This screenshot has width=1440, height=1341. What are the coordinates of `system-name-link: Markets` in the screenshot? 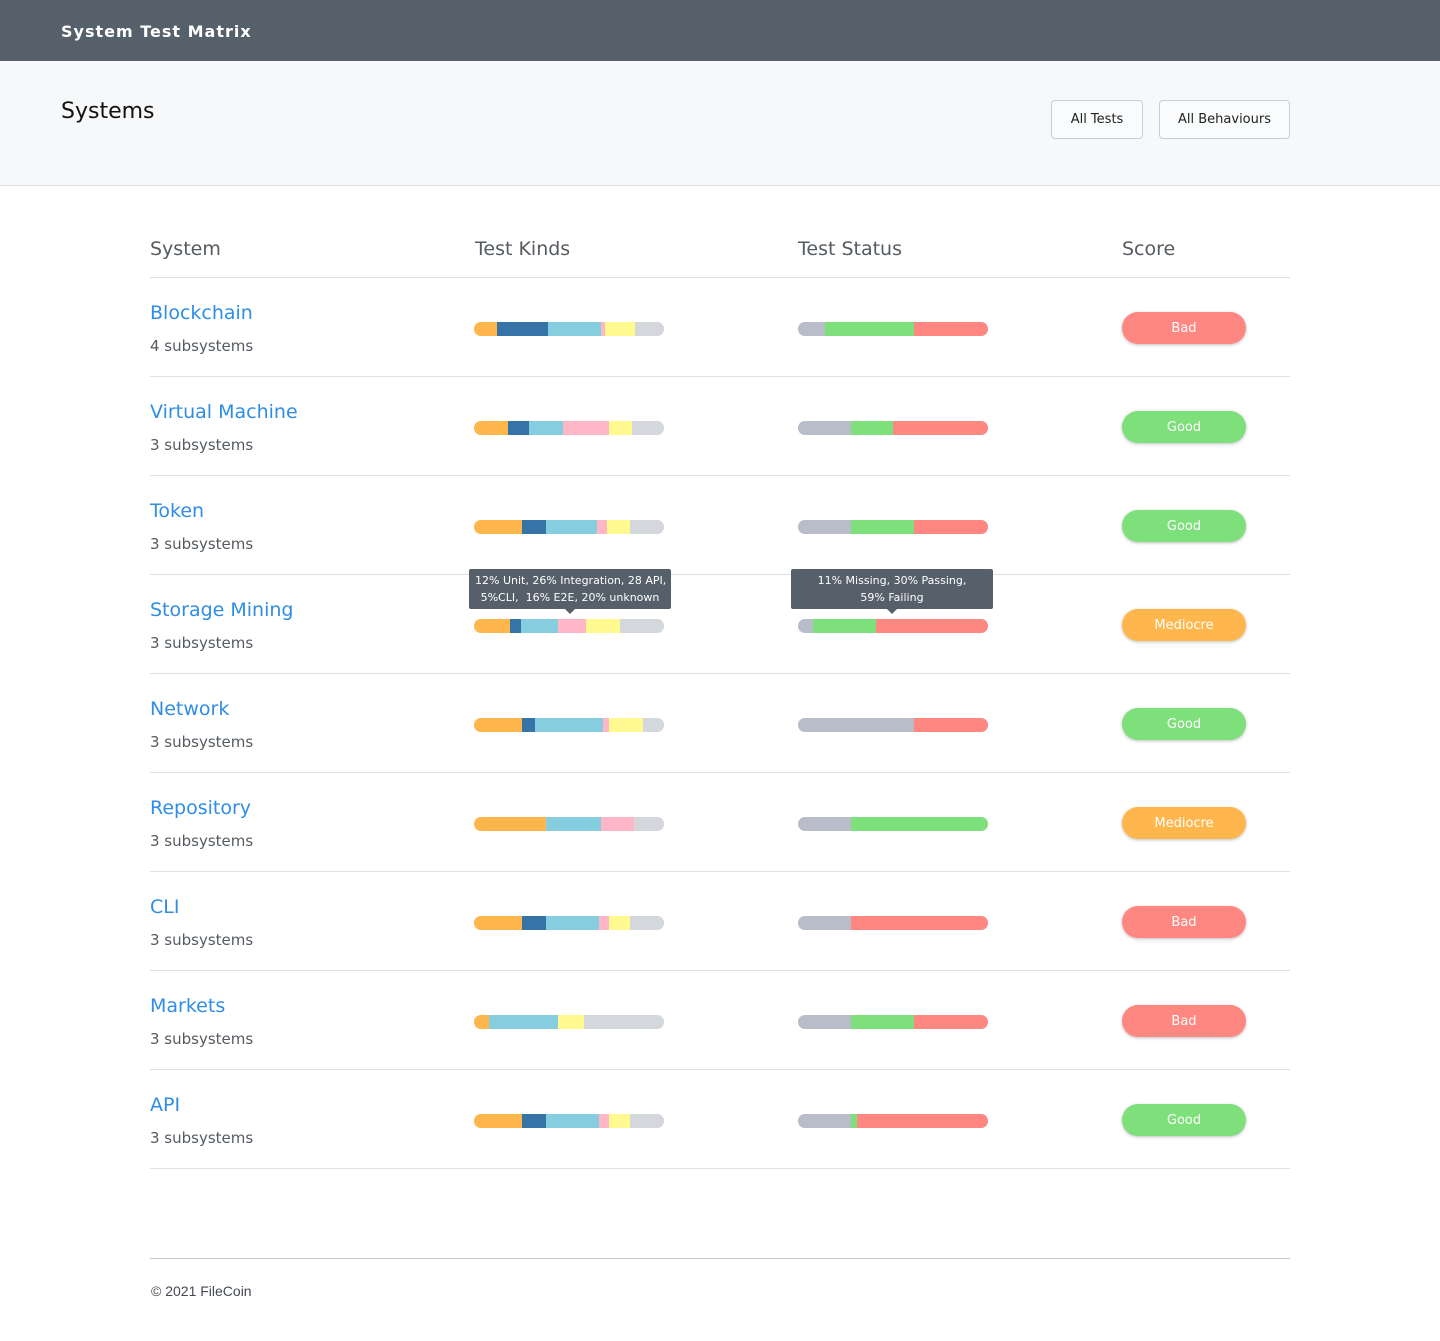 It's located at (188, 1006).